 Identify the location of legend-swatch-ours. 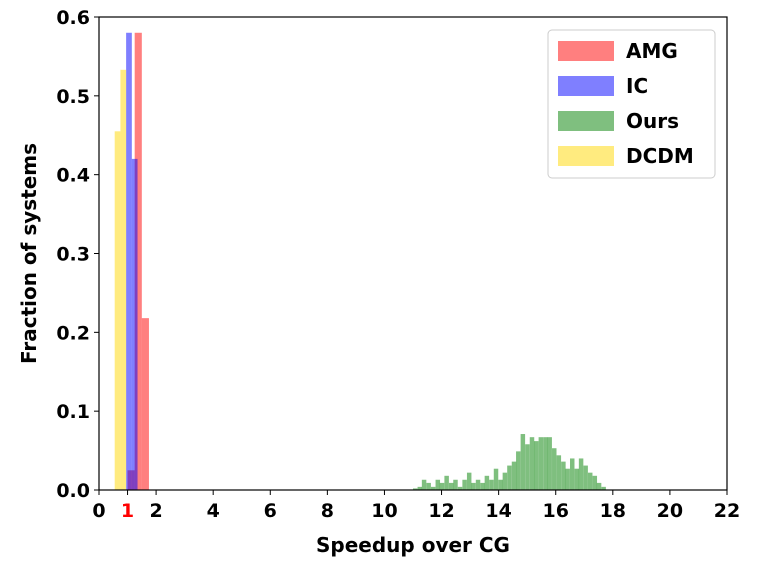
(586, 121).